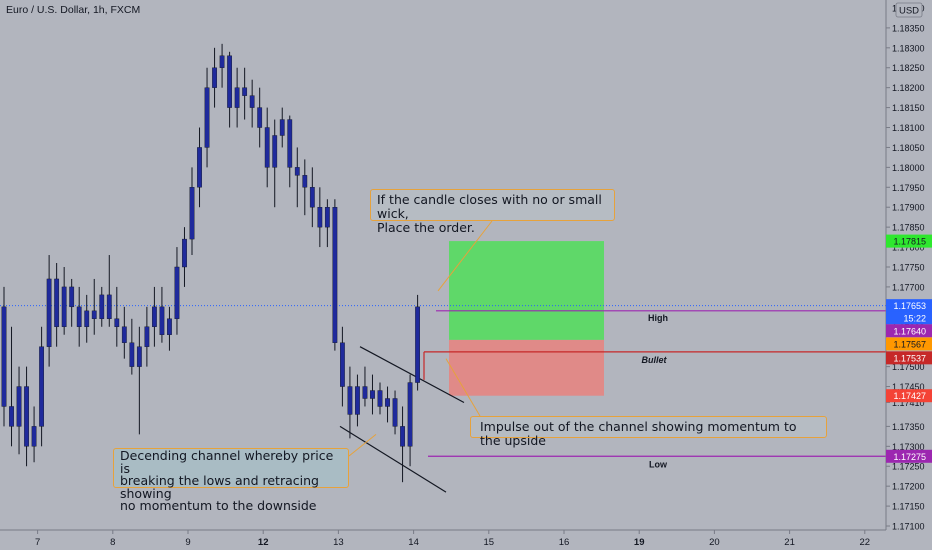 This screenshot has height=550, width=932. I want to click on low-level-label: Low, so click(658, 464).